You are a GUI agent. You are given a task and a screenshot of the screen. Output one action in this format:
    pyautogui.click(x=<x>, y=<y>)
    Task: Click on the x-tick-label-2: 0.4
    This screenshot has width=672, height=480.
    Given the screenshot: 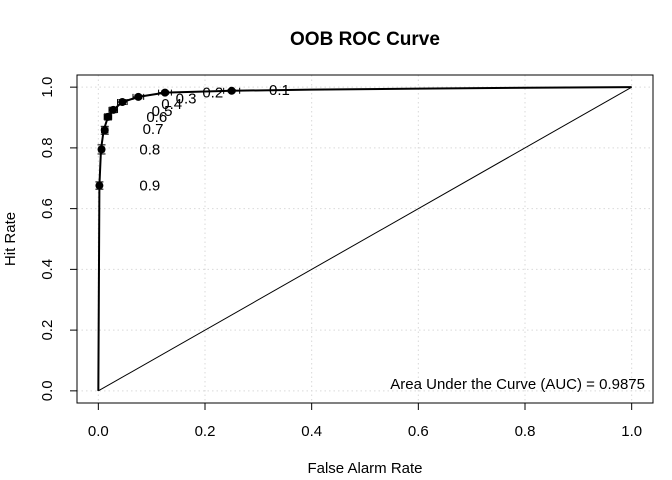 What is the action you would take?
    pyautogui.click(x=311, y=431)
    